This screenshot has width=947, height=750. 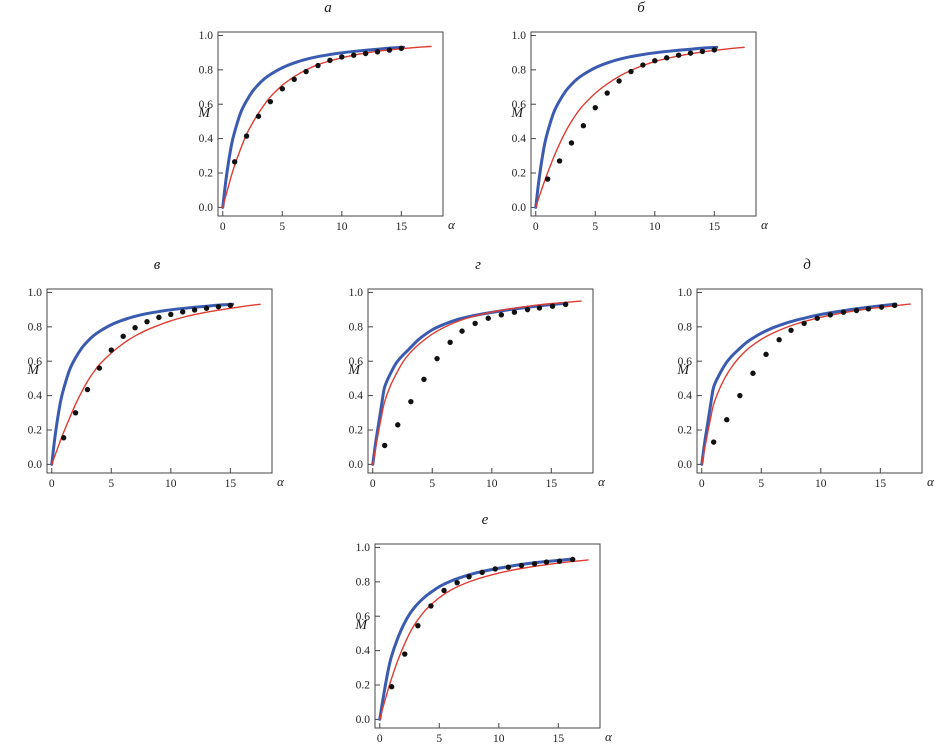 I want to click on panel-b-xlabel: α, so click(x=764, y=224).